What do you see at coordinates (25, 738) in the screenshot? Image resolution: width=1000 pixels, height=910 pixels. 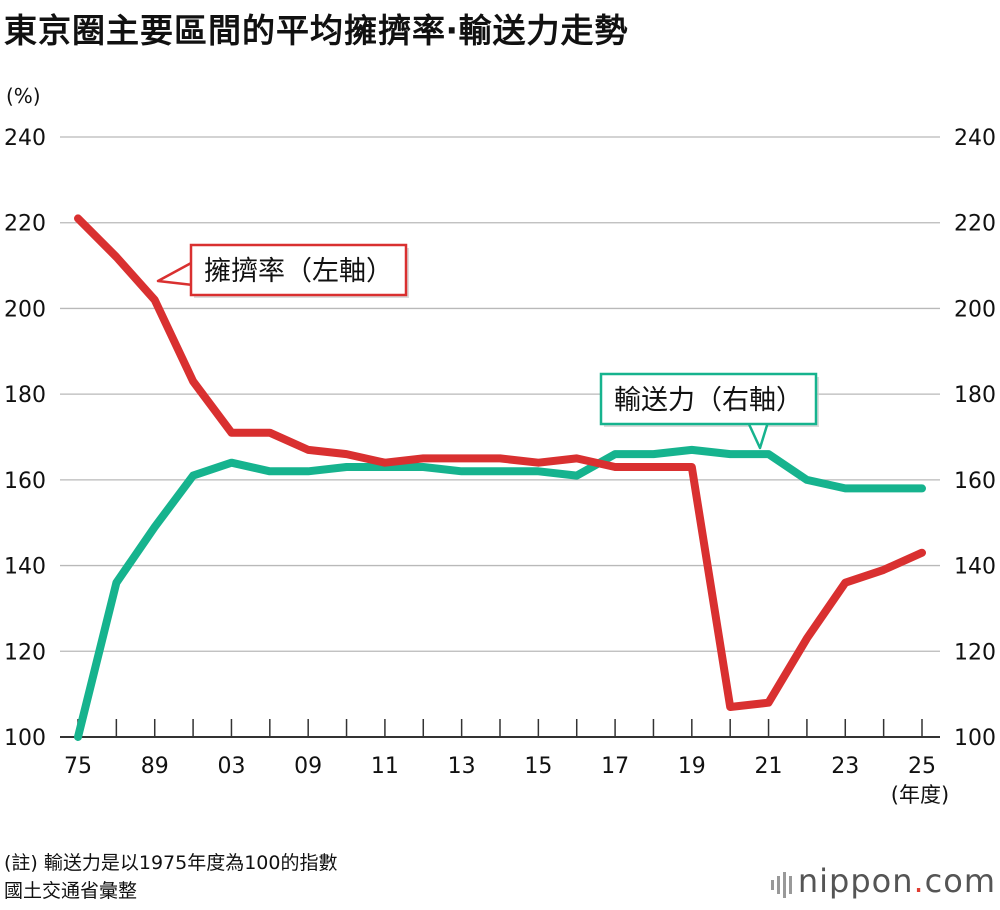 I see `y-tick-label-left: 100` at bounding box center [25, 738].